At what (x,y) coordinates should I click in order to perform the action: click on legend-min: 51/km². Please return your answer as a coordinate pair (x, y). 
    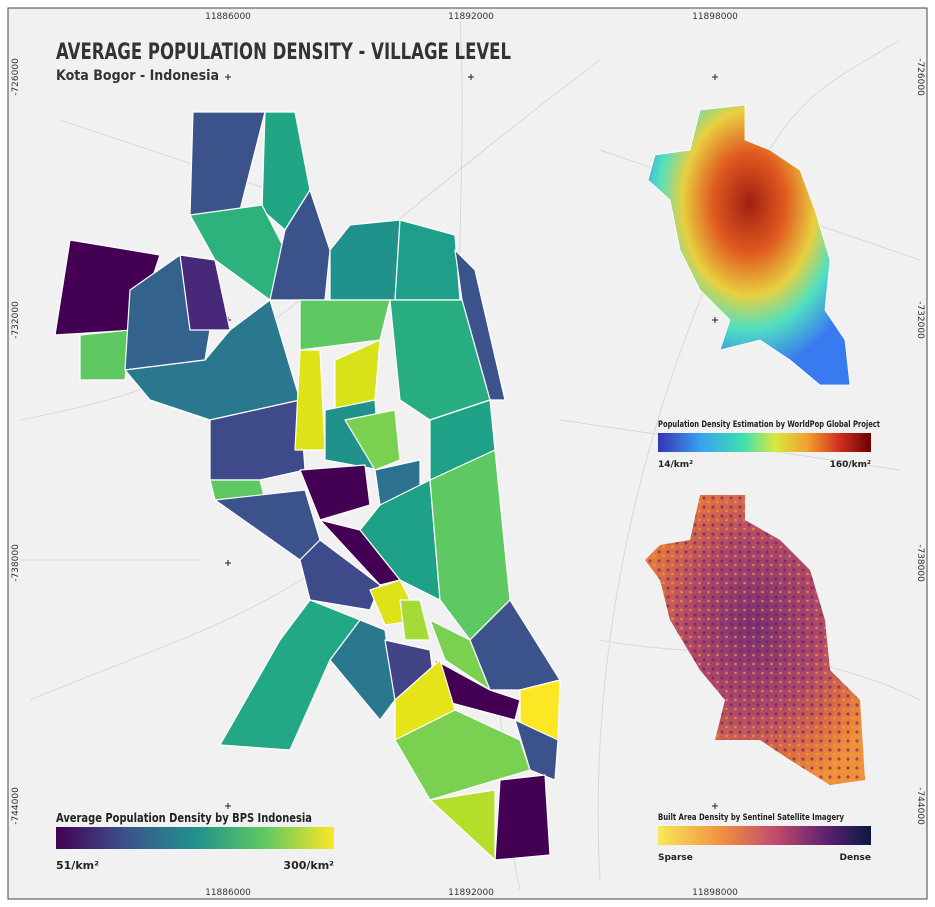
    Looking at the image, I should click on (77, 865).